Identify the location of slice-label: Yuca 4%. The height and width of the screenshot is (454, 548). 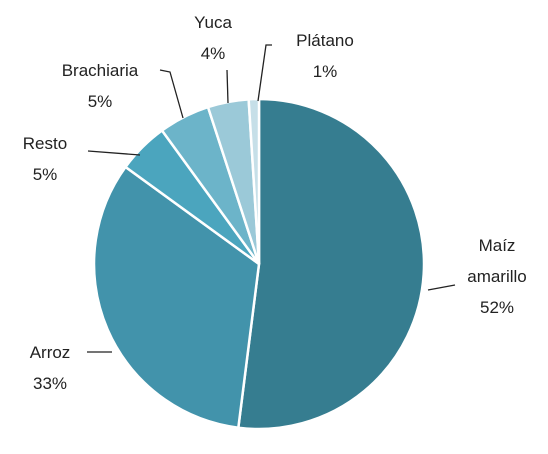
(213, 38).